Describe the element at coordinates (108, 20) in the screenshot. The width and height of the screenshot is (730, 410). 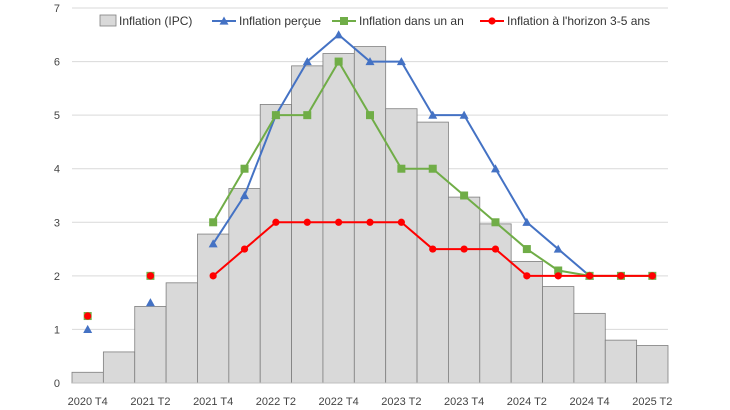
I see `legend-swatch` at that location.